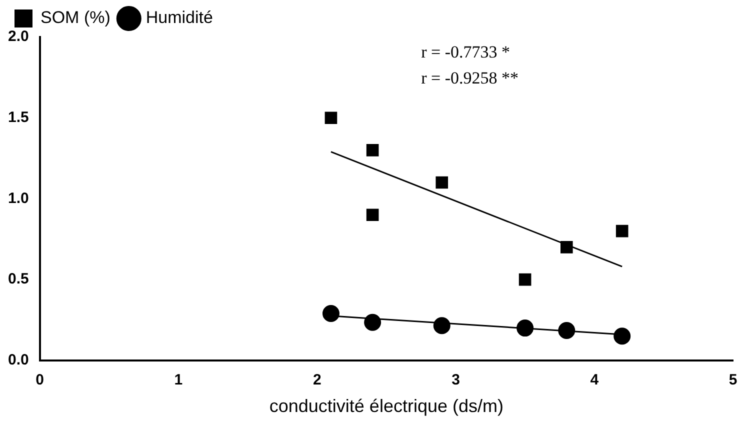 The image size is (743, 422). Describe the element at coordinates (386, 406) in the screenshot. I see `x-axis-title: conductivité électrique (ds/m)` at that location.